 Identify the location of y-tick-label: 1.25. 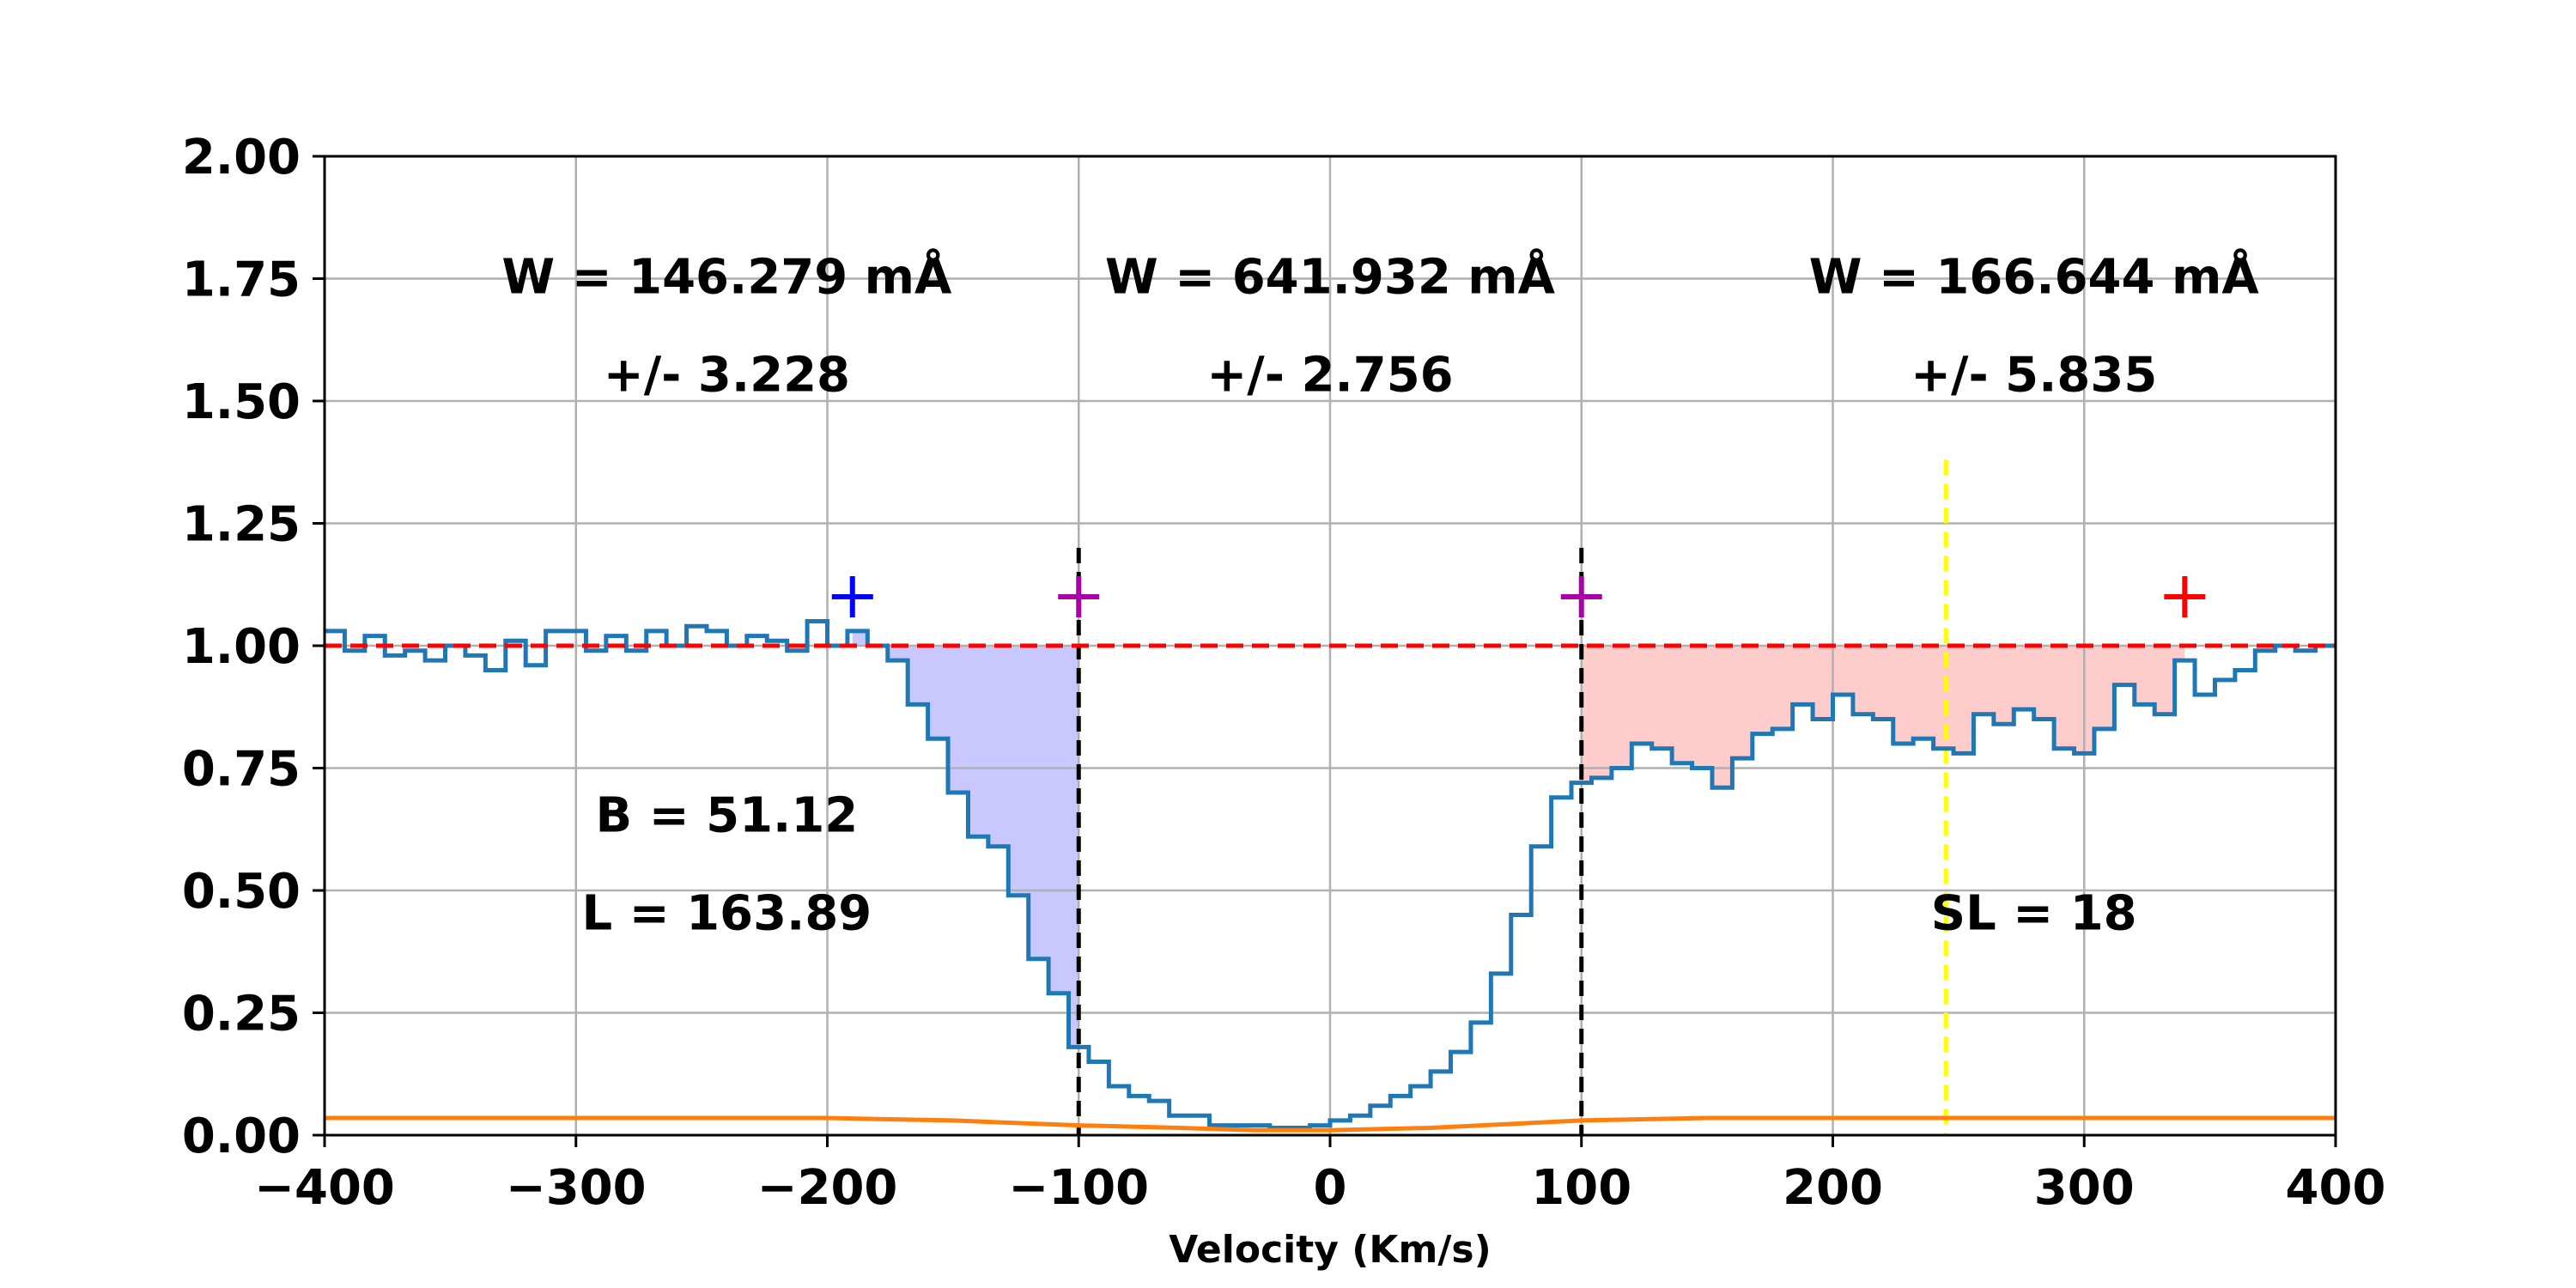
(241, 525).